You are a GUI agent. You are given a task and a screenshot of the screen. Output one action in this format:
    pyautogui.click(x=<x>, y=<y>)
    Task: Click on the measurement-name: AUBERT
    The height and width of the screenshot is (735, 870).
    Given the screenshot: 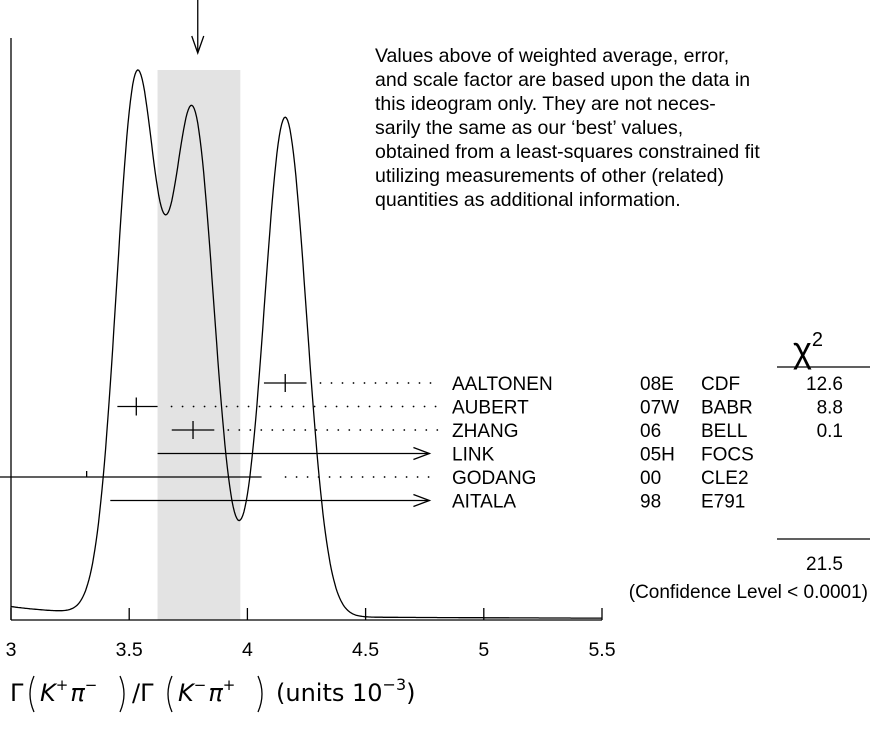 What is the action you would take?
    pyautogui.click(x=490, y=408)
    